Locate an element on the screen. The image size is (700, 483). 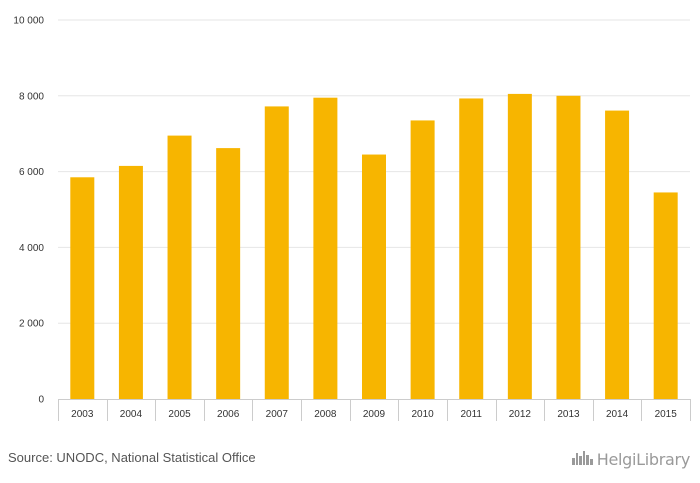
bar-2013 is located at coordinates (568, 247).